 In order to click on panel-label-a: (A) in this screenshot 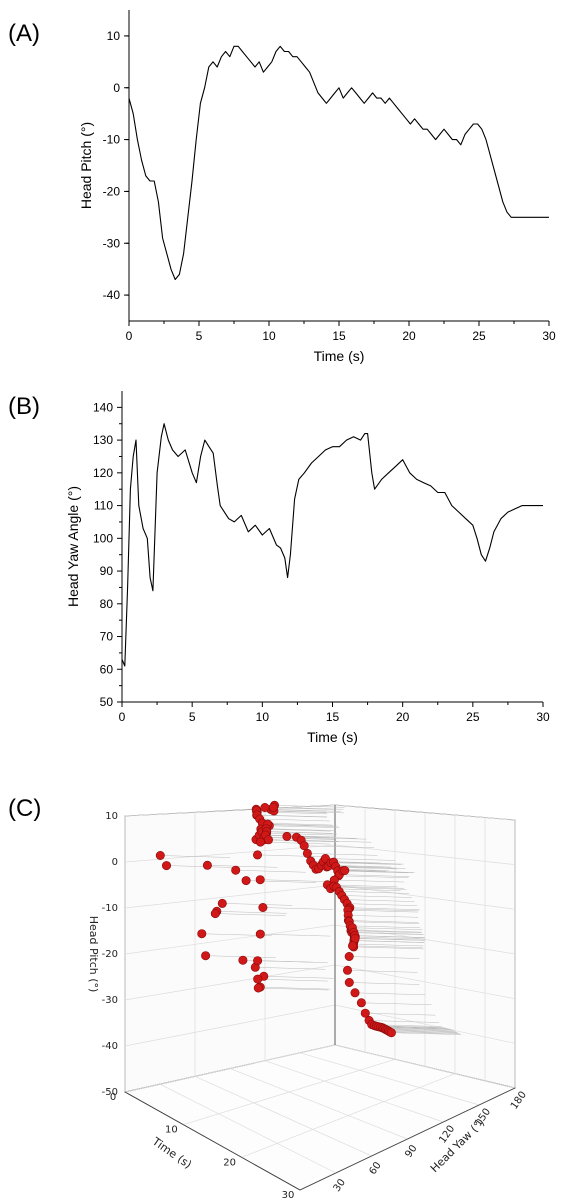, I will do `click(24, 33)`.